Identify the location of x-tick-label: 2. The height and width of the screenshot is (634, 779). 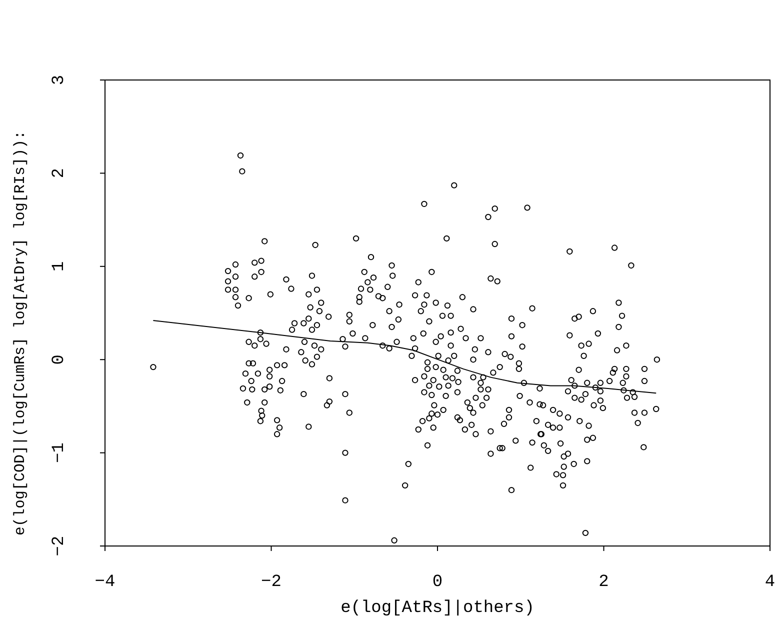
(603, 582).